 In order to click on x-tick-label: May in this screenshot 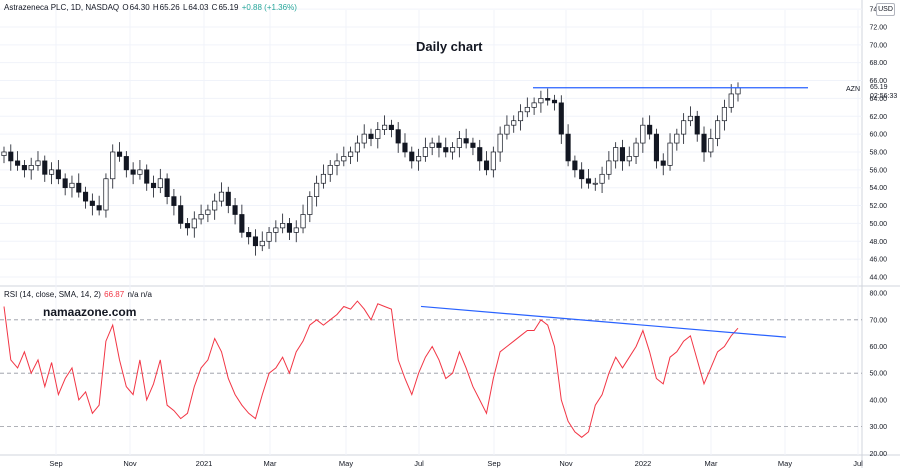, I will do `click(346, 463)`.